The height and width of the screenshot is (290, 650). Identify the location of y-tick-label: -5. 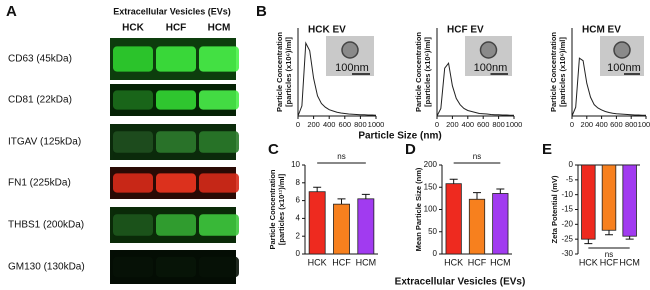
(570, 179).